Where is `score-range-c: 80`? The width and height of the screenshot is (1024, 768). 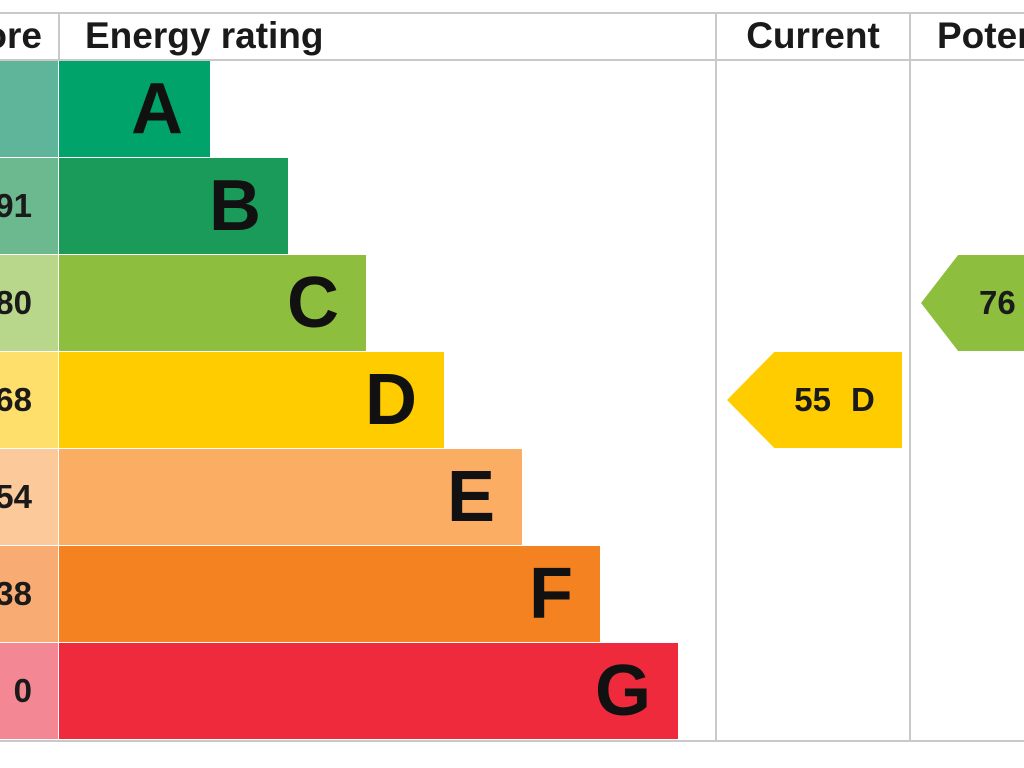 score-range-c: 80 is located at coordinates (16, 302).